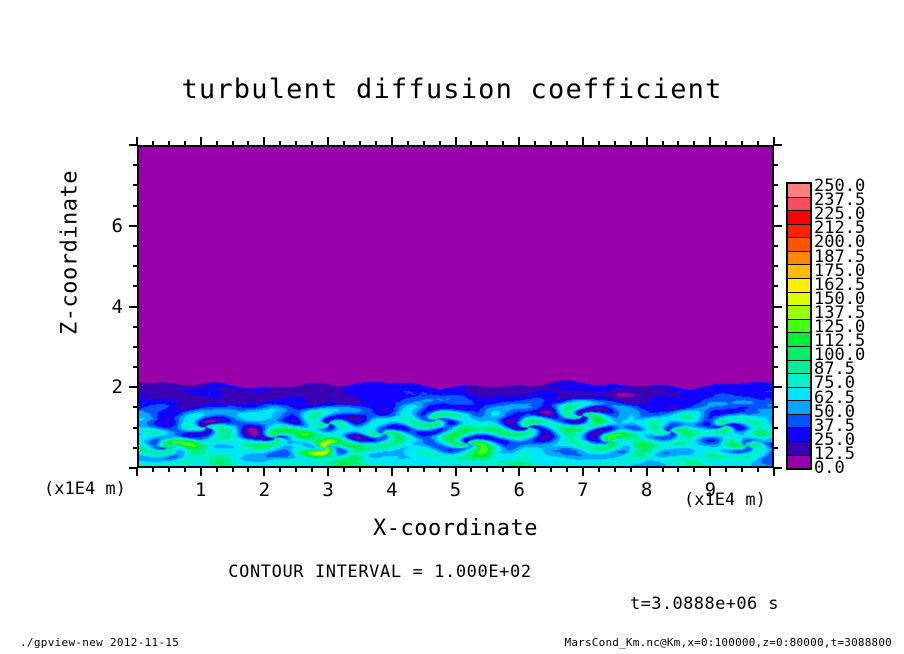  Describe the element at coordinates (70, 252) in the screenshot. I see `y-axis-label: Z-coordinate` at that location.